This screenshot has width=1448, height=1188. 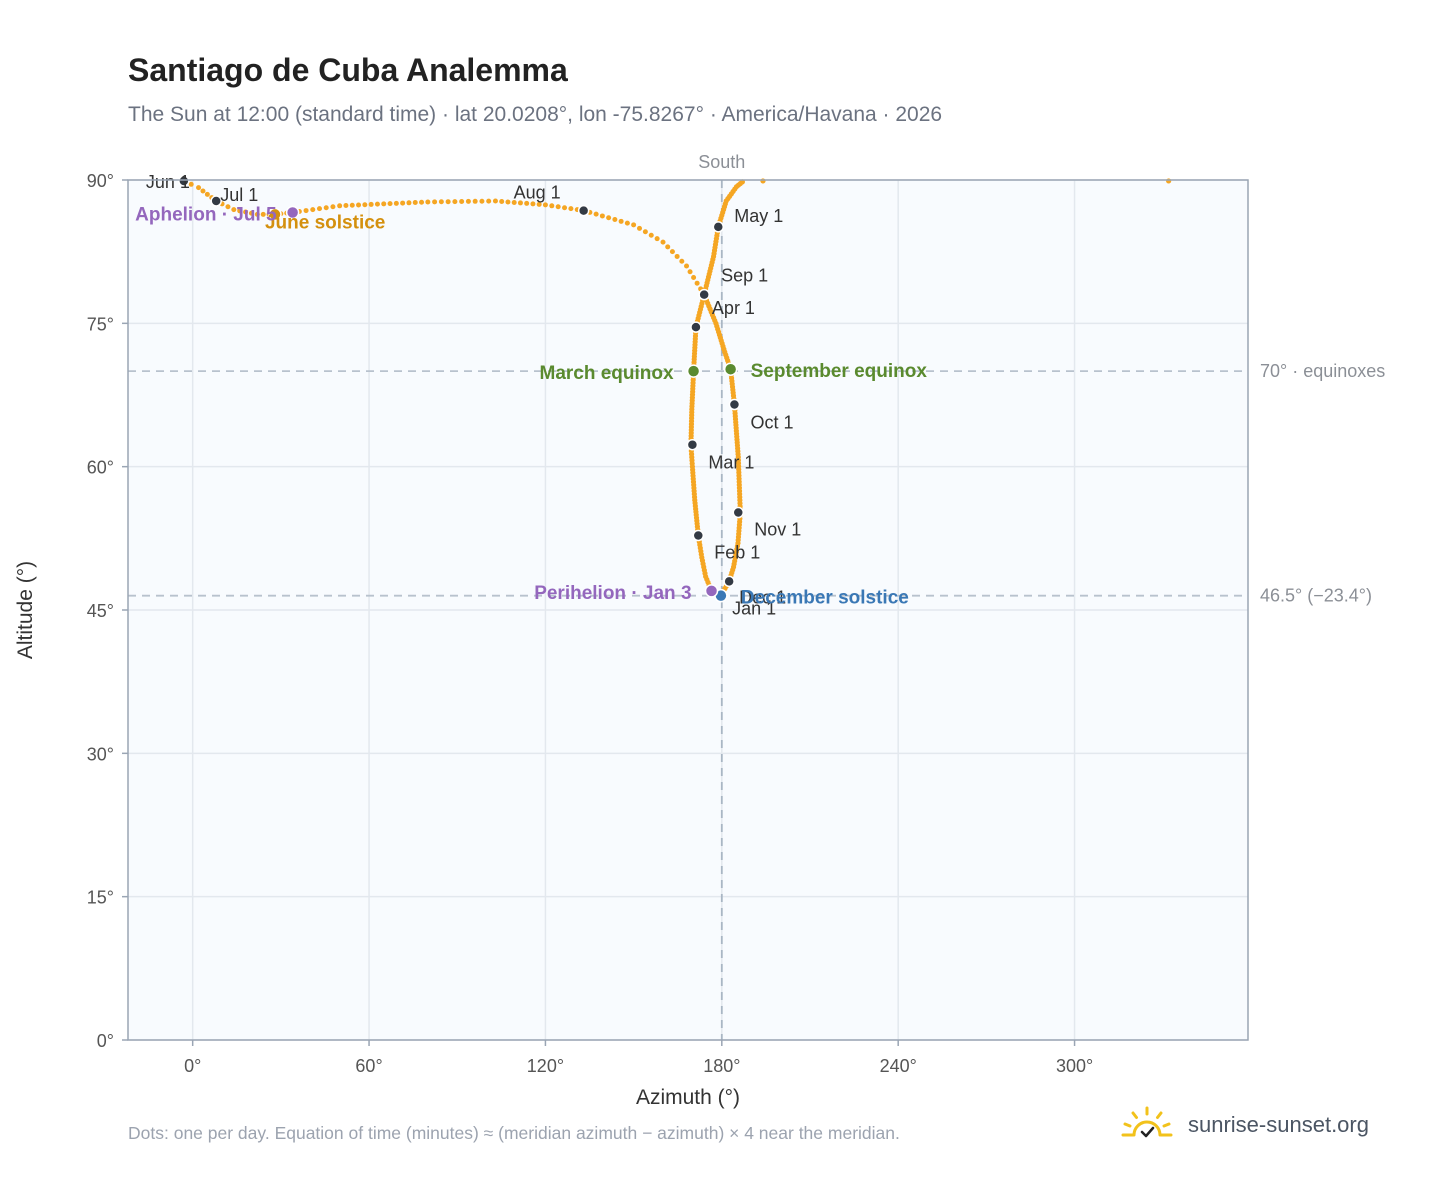 What do you see at coordinates (721, 1066) in the screenshot?
I see `x-tick-label: 180°` at bounding box center [721, 1066].